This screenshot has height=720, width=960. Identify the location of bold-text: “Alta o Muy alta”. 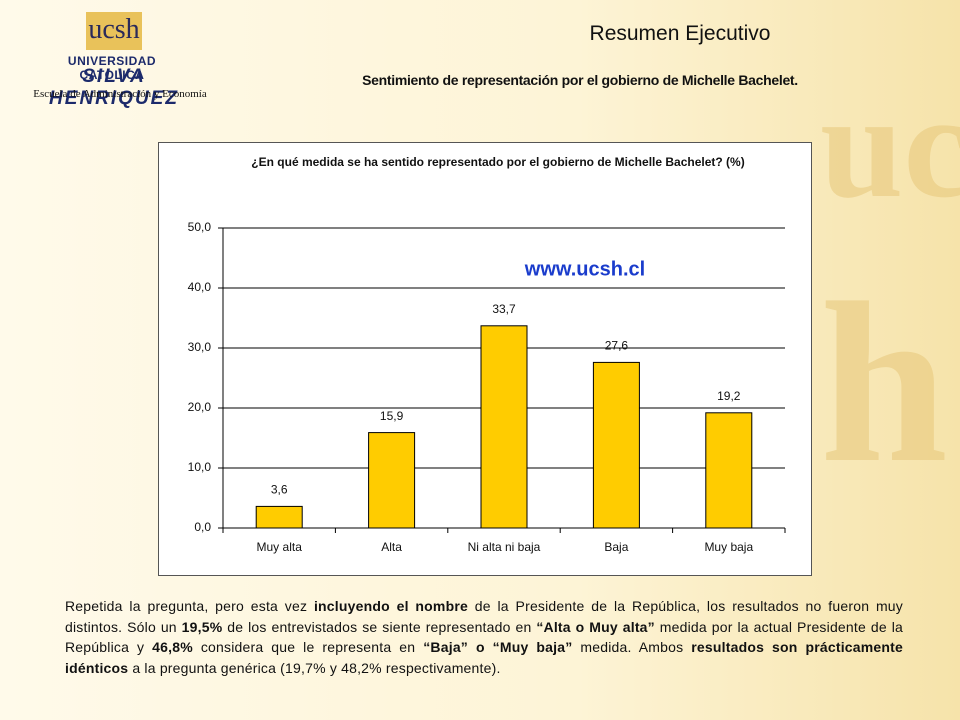
(595, 626).